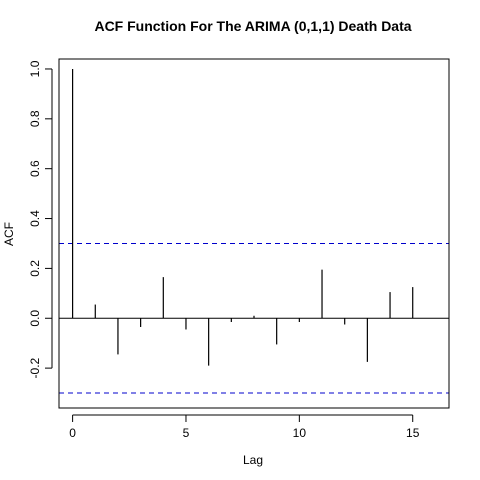 Image resolution: width=480 pixels, height=480 pixels. What do you see at coordinates (9, 234) in the screenshot?
I see `y-axis-label: ACF` at bounding box center [9, 234].